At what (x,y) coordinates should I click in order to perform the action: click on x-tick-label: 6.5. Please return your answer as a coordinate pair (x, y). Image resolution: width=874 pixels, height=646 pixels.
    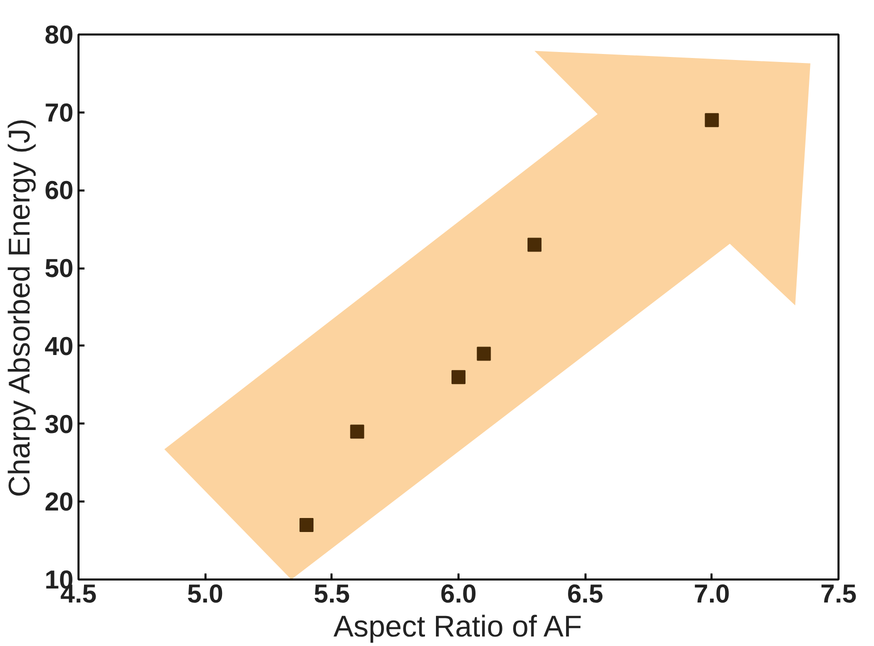
    Looking at the image, I should click on (585, 593).